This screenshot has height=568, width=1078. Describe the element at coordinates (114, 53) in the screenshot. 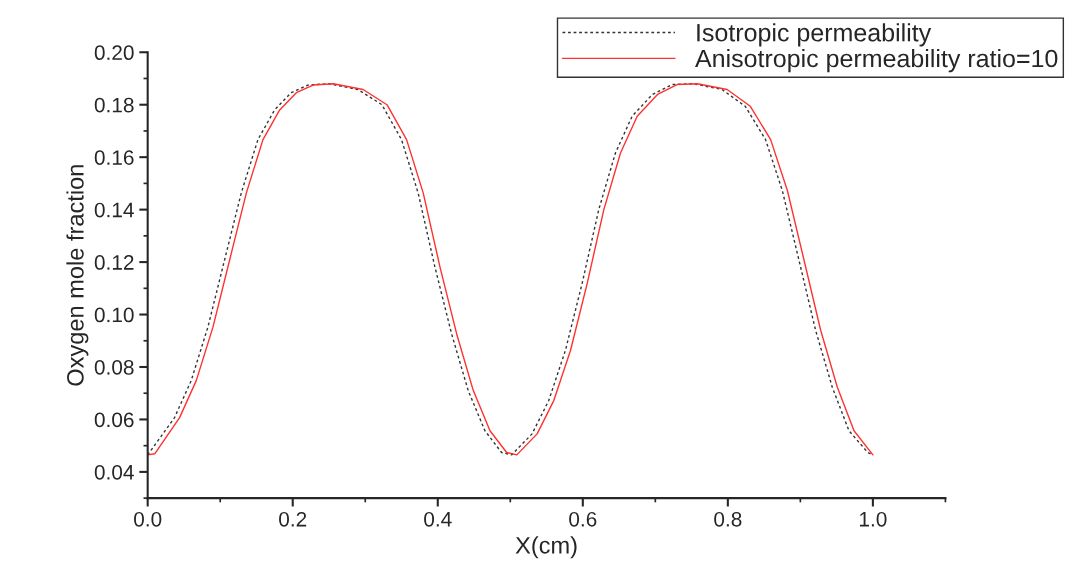

I see `y-tick-label: 0.20` at that location.